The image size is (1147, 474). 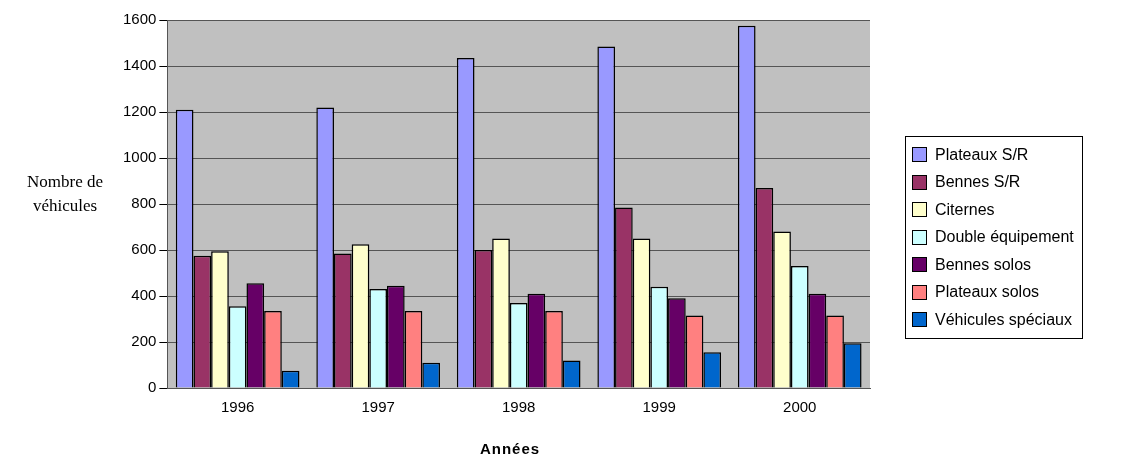 What do you see at coordinates (139, 19) in the screenshot?
I see `y-tick-label: 1600` at bounding box center [139, 19].